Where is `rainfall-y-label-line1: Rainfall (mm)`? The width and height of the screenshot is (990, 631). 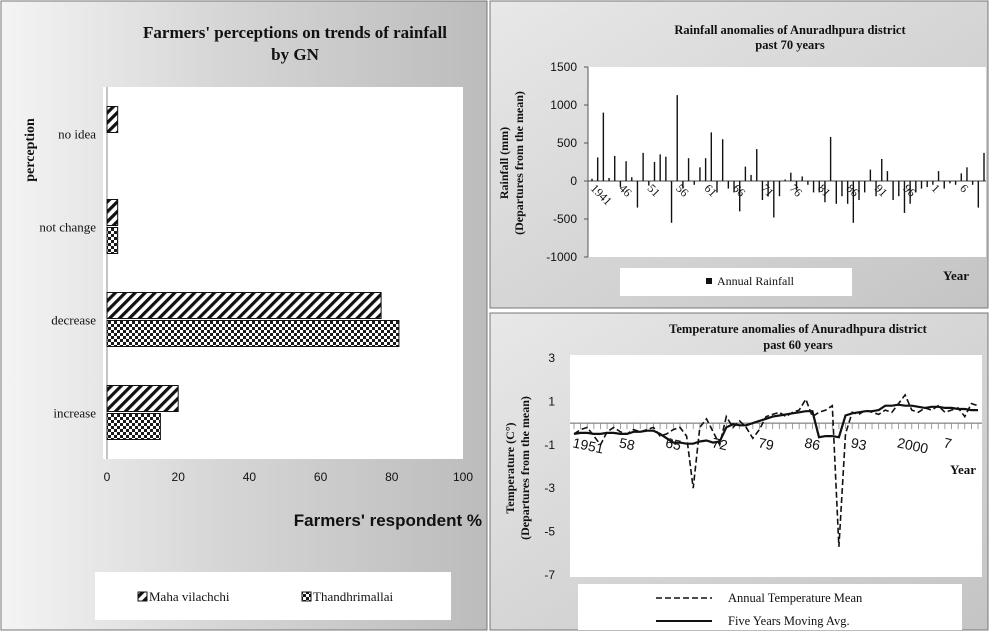 rainfall-y-label-line1: Rainfall (mm) is located at coordinates (504, 163).